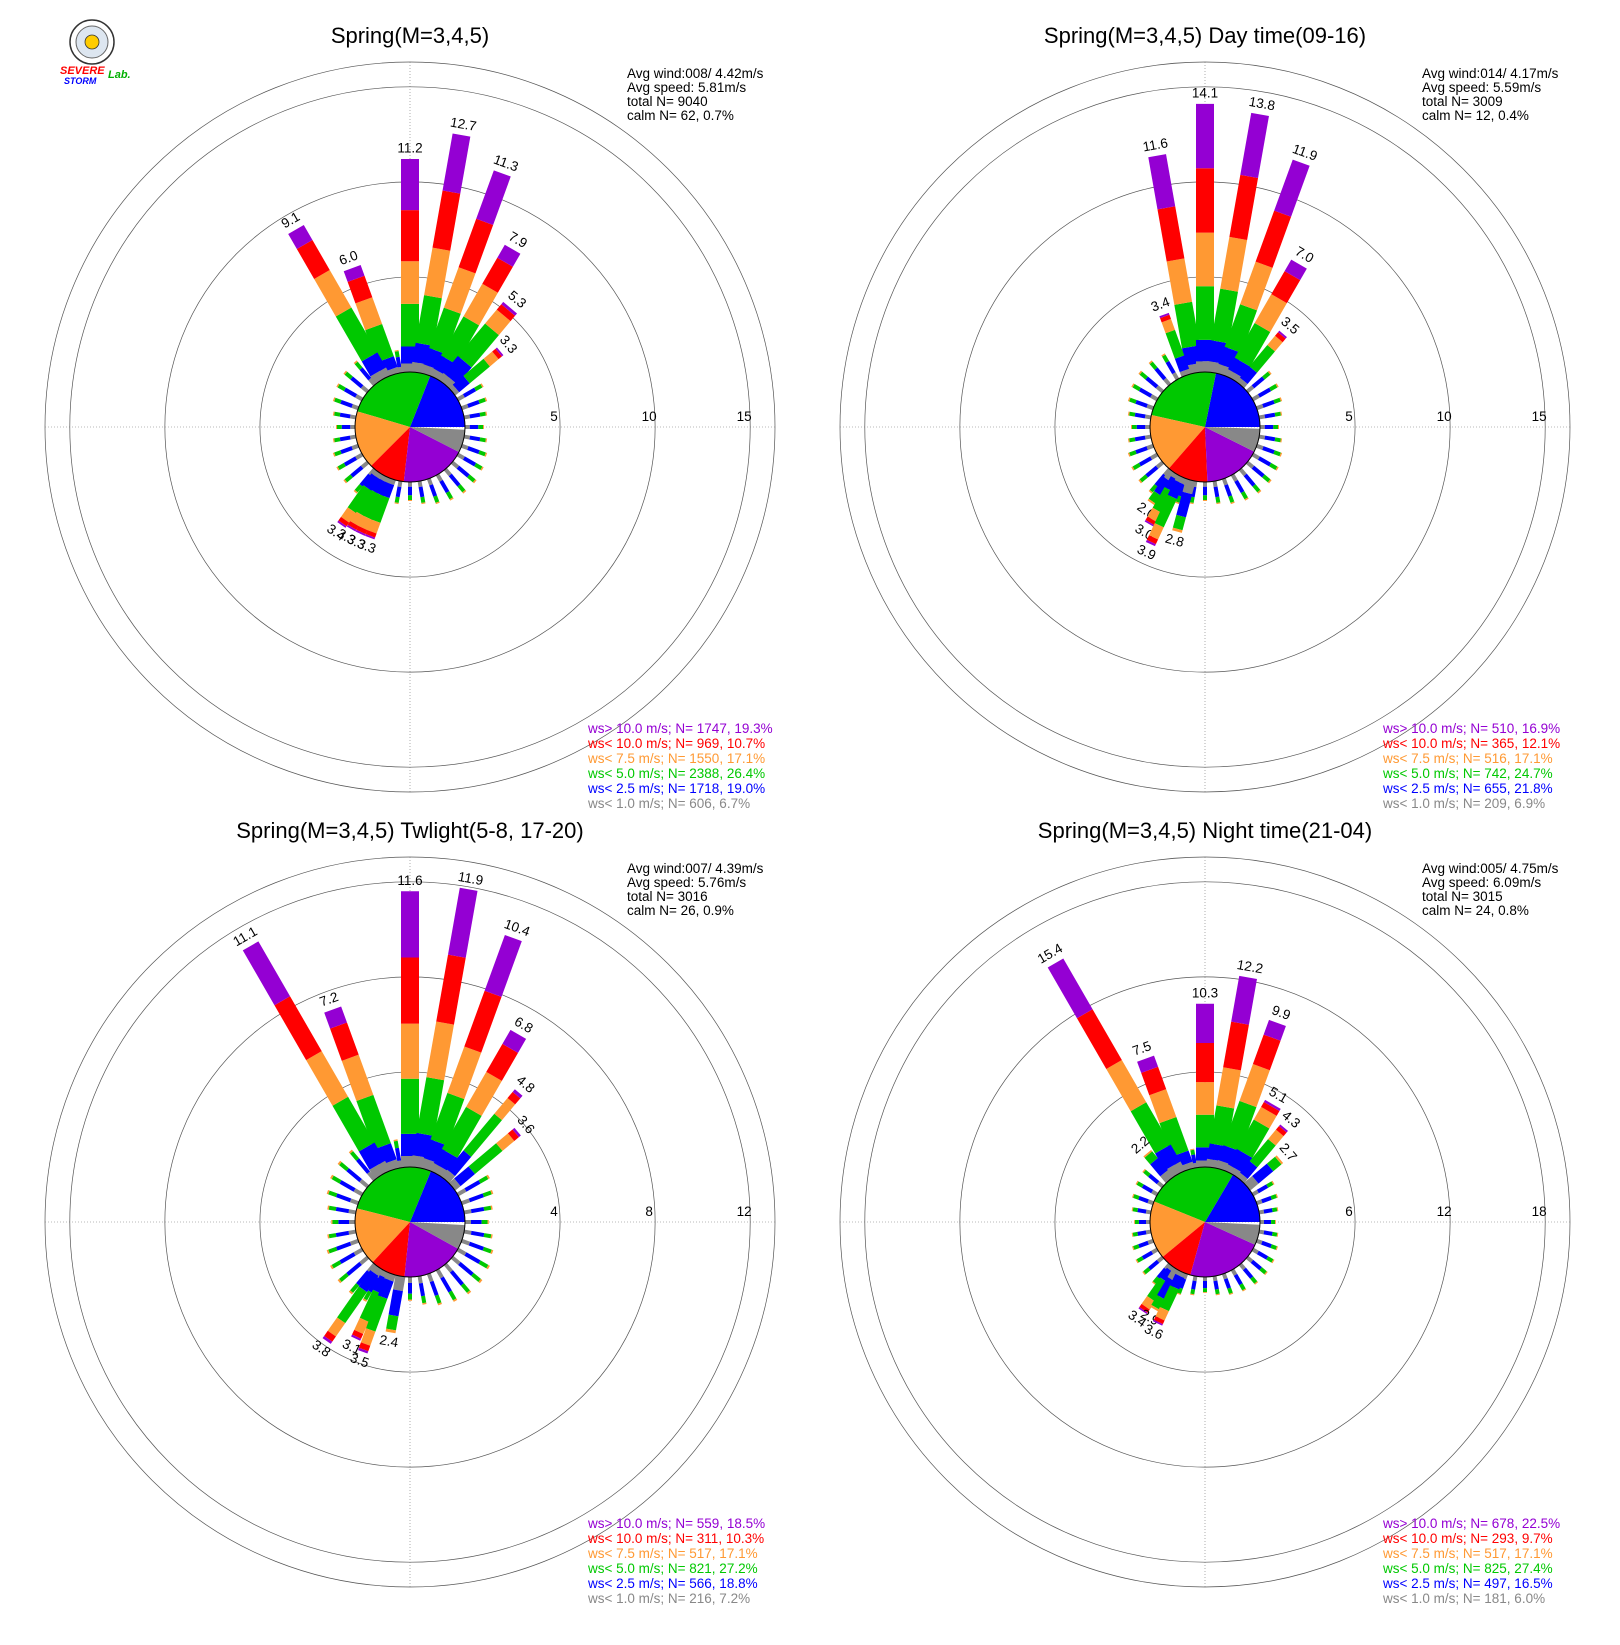 The image size is (1620, 1645). What do you see at coordinates (1490, 73) in the screenshot?
I see `stat-avg-wind: Avg wind:014/ 4.17m/s` at bounding box center [1490, 73].